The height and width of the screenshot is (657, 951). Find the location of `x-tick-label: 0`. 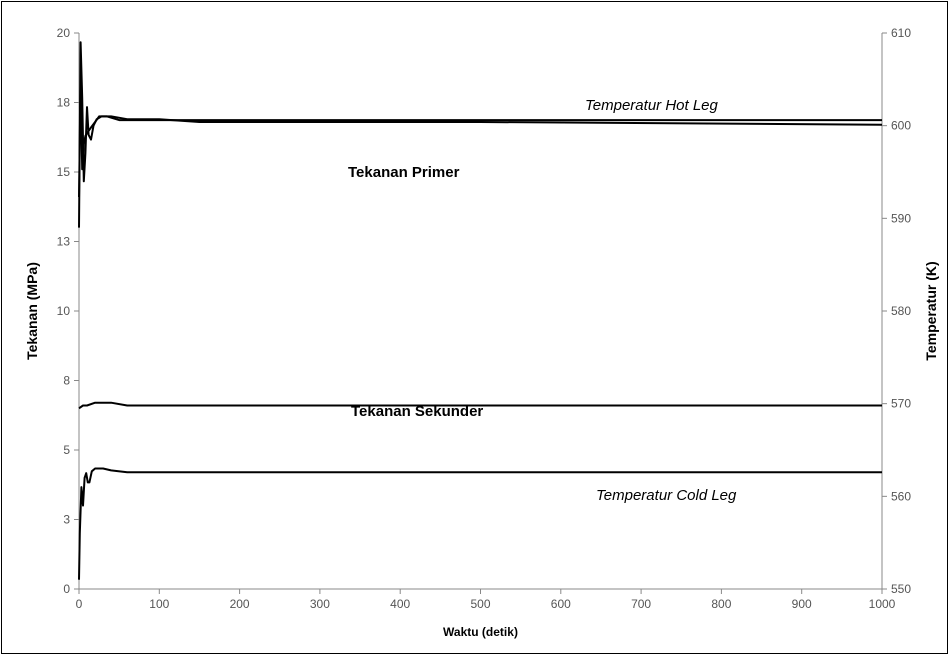

x-tick-label: 0 is located at coordinates (79, 604).